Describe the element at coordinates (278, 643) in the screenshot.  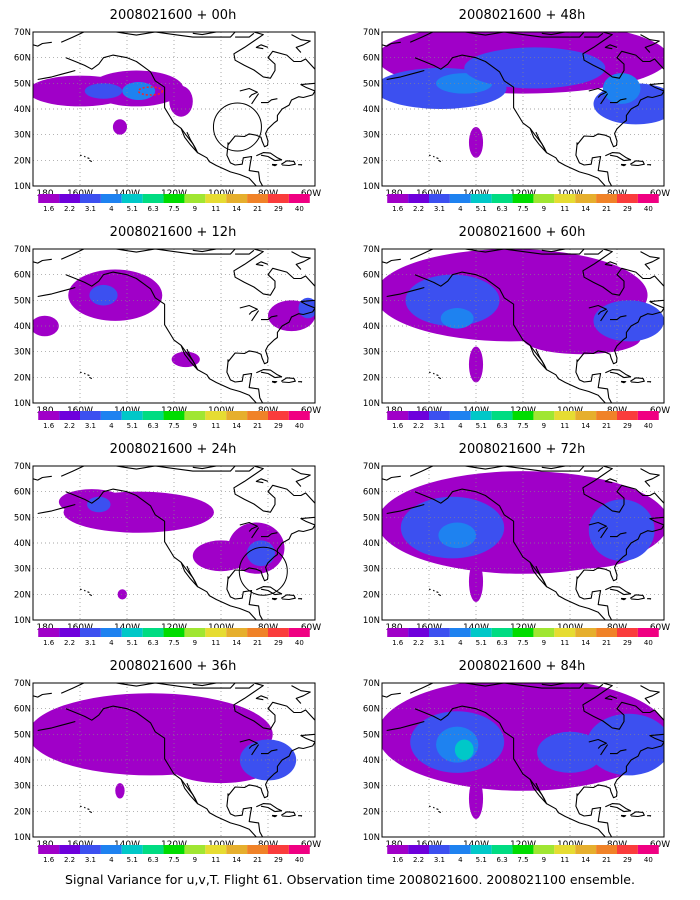
I see `colorbar-label: 29` at that location.